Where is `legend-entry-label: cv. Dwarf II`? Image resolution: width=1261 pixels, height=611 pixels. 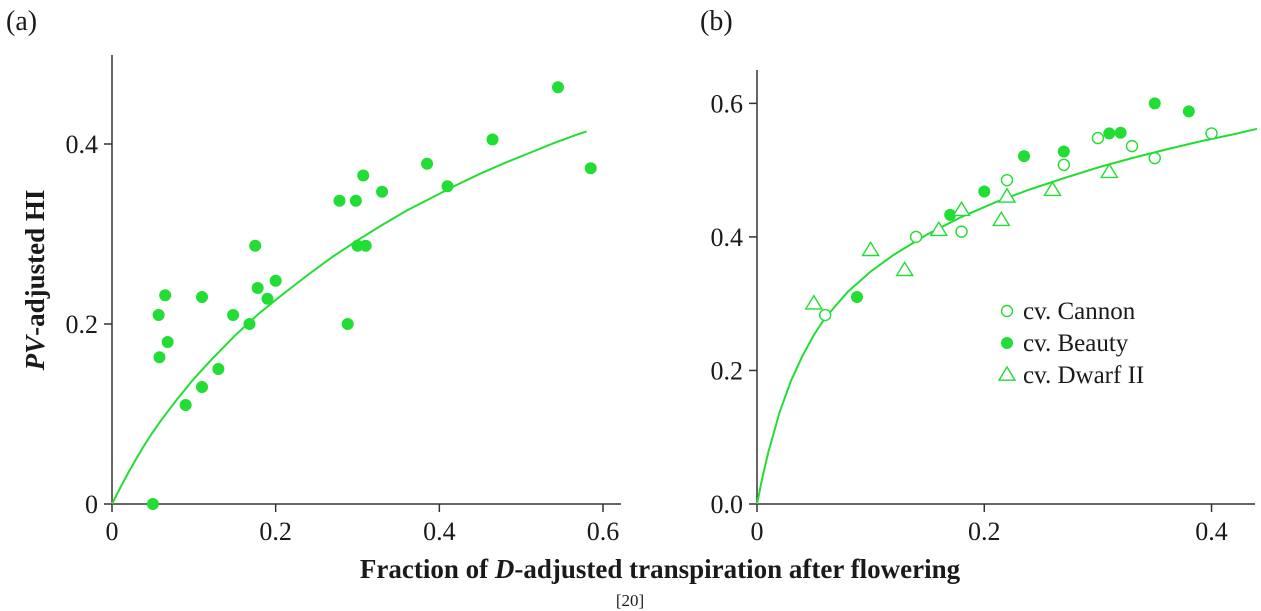
legend-entry-label: cv. Dwarf II is located at coordinates (1083, 375).